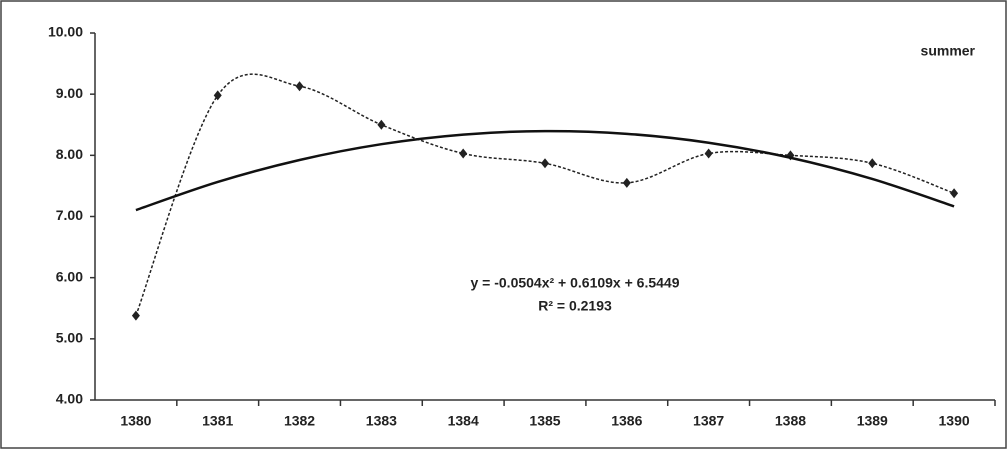 The width and height of the screenshot is (1008, 455). What do you see at coordinates (69, 399) in the screenshot?
I see `y-tick-label: 4.00` at bounding box center [69, 399].